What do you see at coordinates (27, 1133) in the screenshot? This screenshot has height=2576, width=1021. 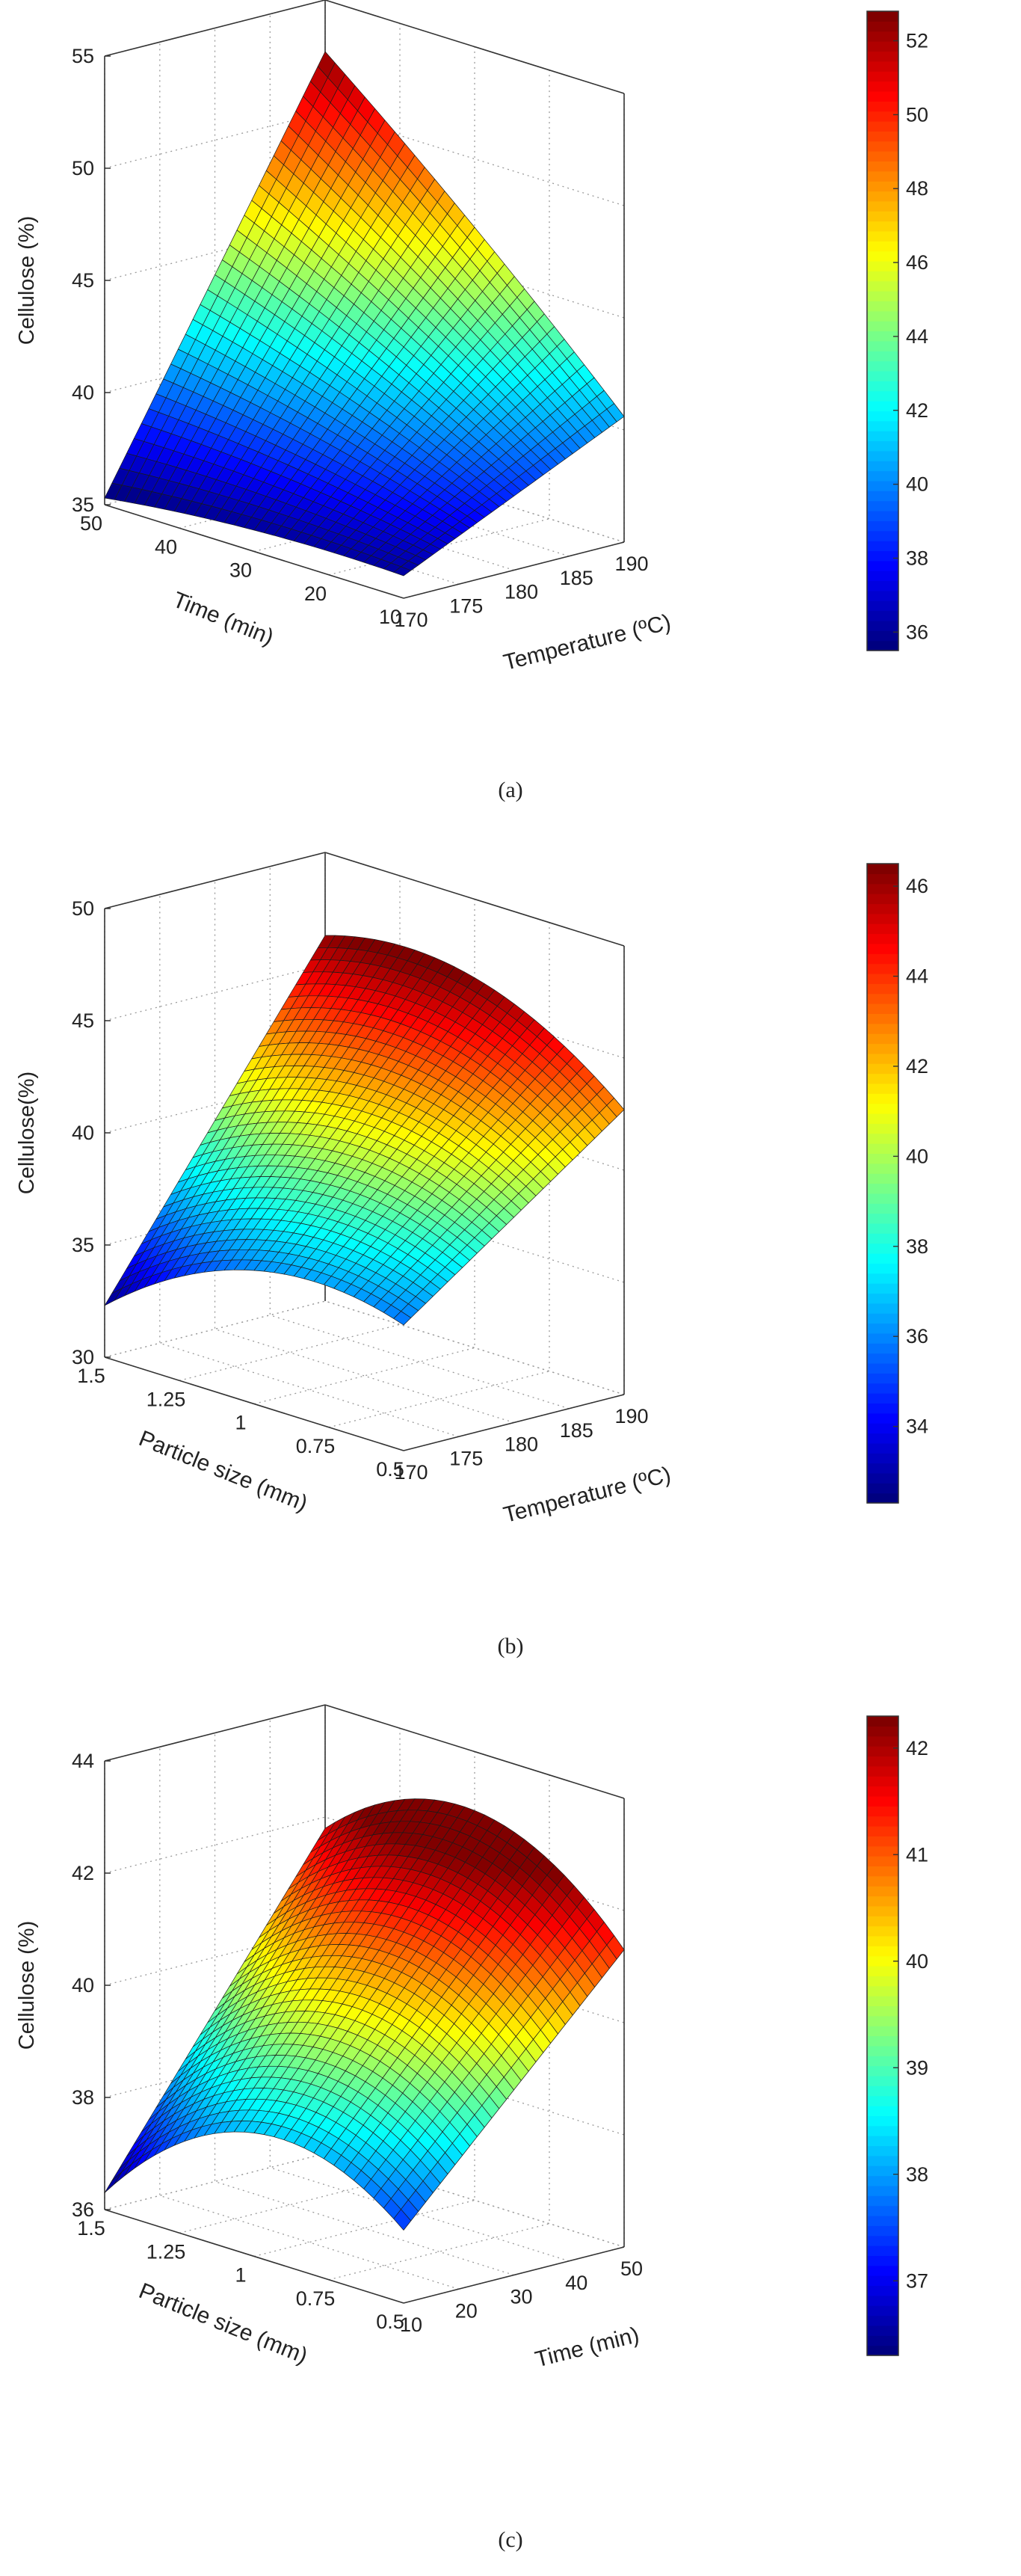 I see `z-axis-label: Cellulose(%)` at bounding box center [27, 1133].